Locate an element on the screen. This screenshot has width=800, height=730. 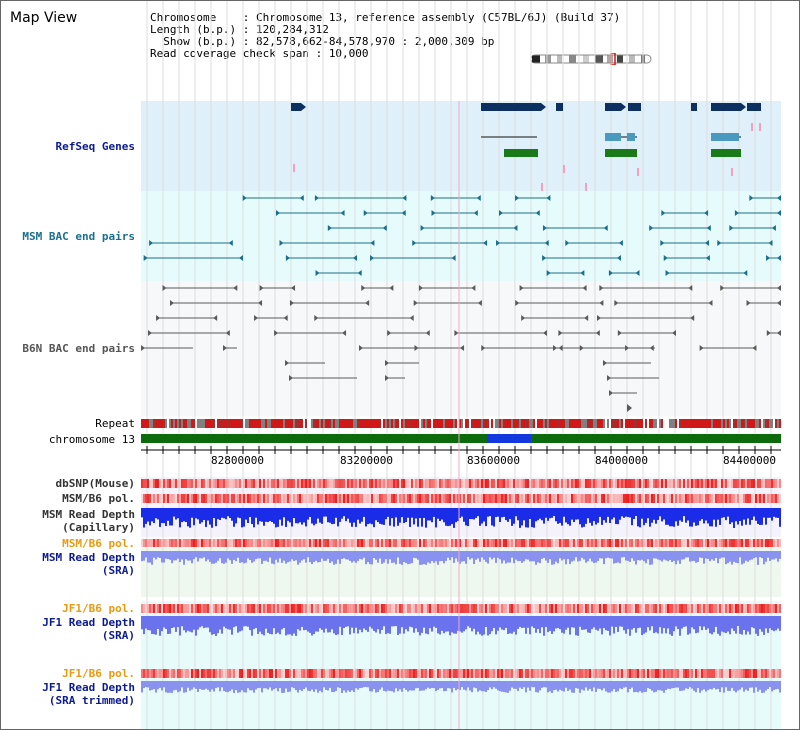
jf1-depth-sra-label: JF1 Read Depth (SRA) is located at coordinates (69, 629).